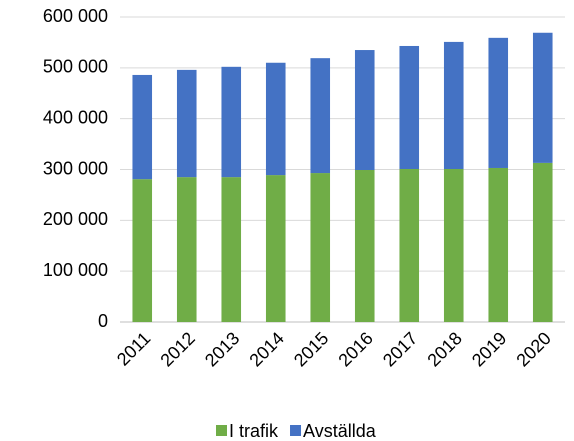  I want to click on x-tick-label: 2012, so click(177, 349).